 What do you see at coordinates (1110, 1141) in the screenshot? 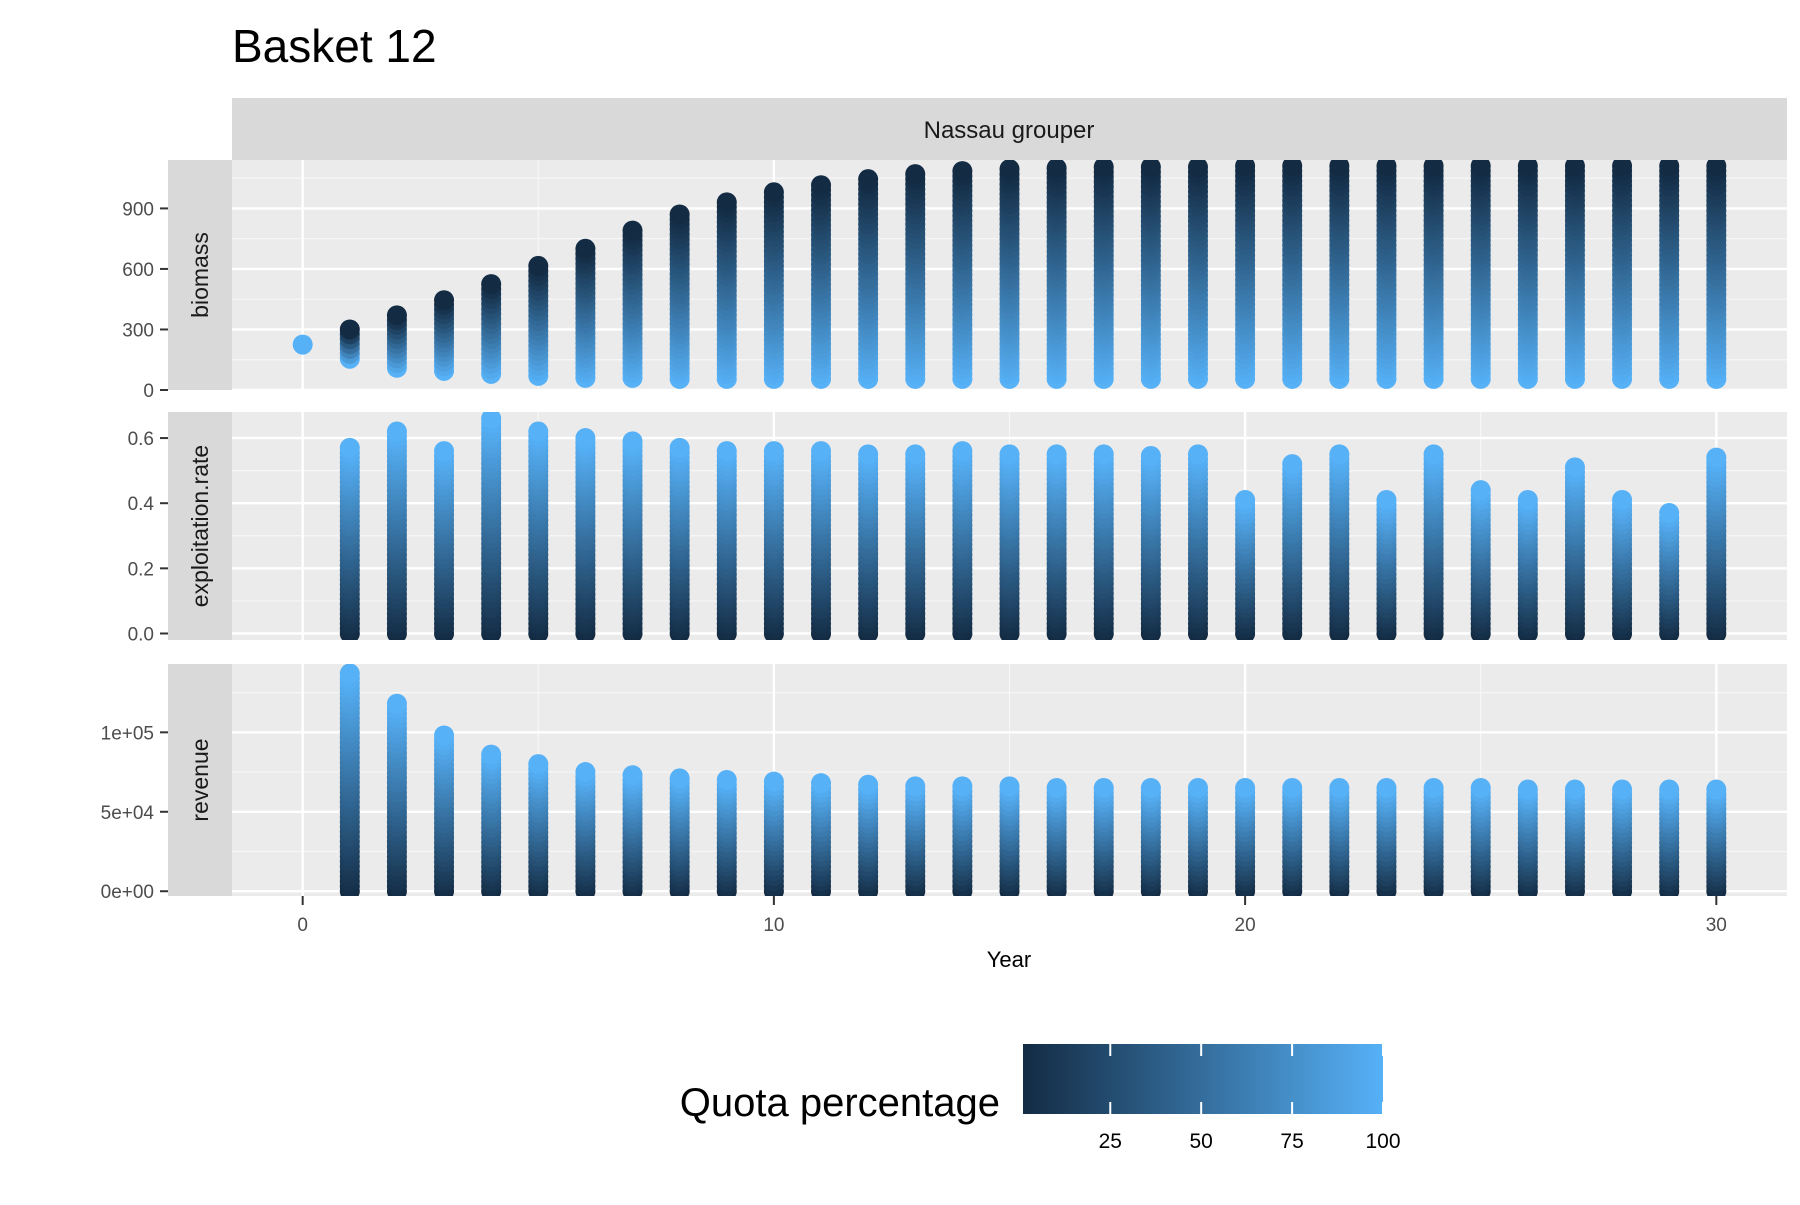
I see `legend-tick-label: 25` at bounding box center [1110, 1141].